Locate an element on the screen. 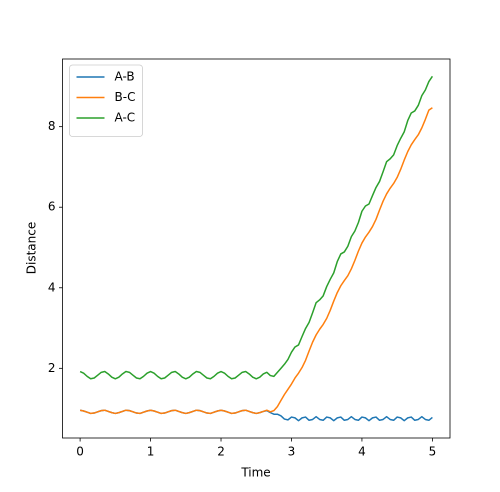 Image resolution: width=500 pixels, height=492 pixels. x-tick-label: 4 is located at coordinates (362, 452).